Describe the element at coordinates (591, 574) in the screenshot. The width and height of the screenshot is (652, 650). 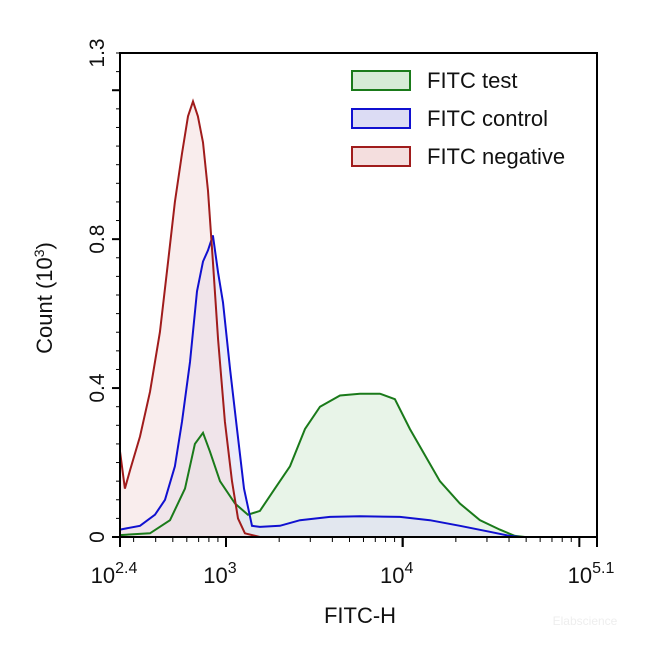
I see `x-tick-label: 105.1` at that location.